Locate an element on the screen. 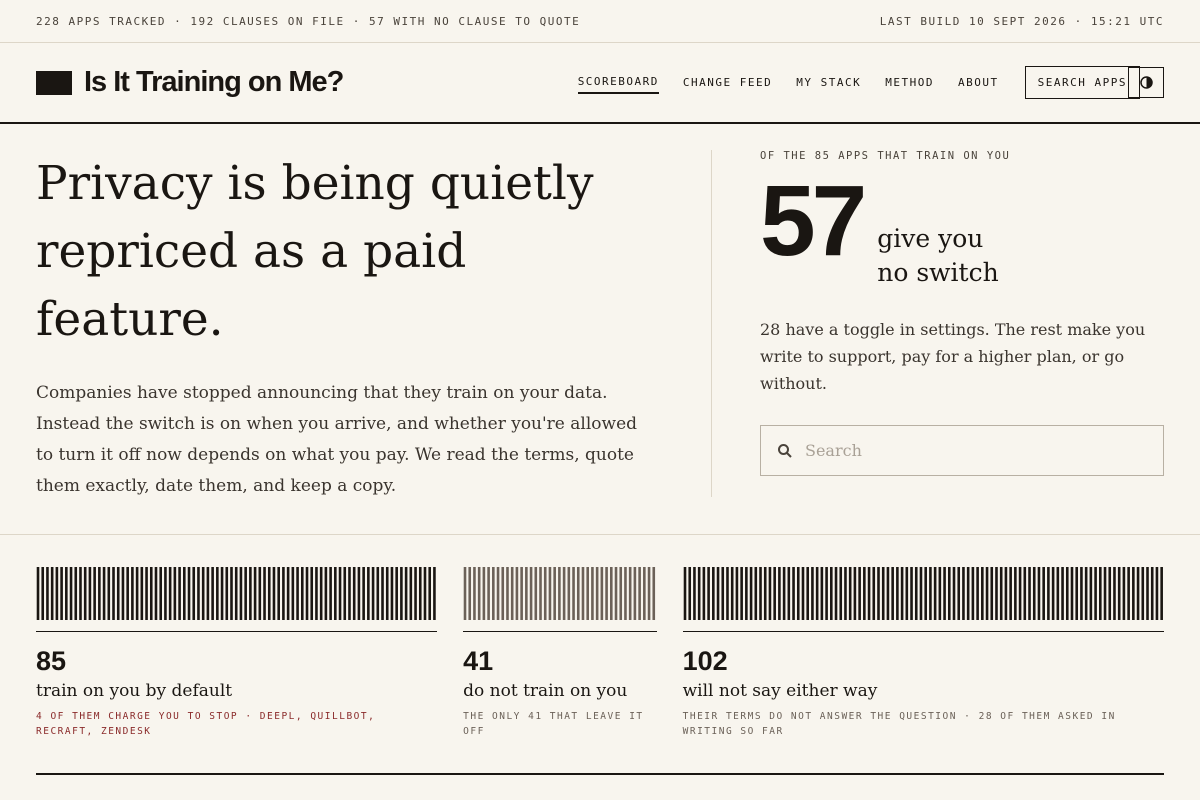 Image resolution: width=1200 pixels, height=800 pixels. top-bar-build: LAST BUILD 10 SEPT 2026 · 15:21 UTC is located at coordinates (1021, 21).